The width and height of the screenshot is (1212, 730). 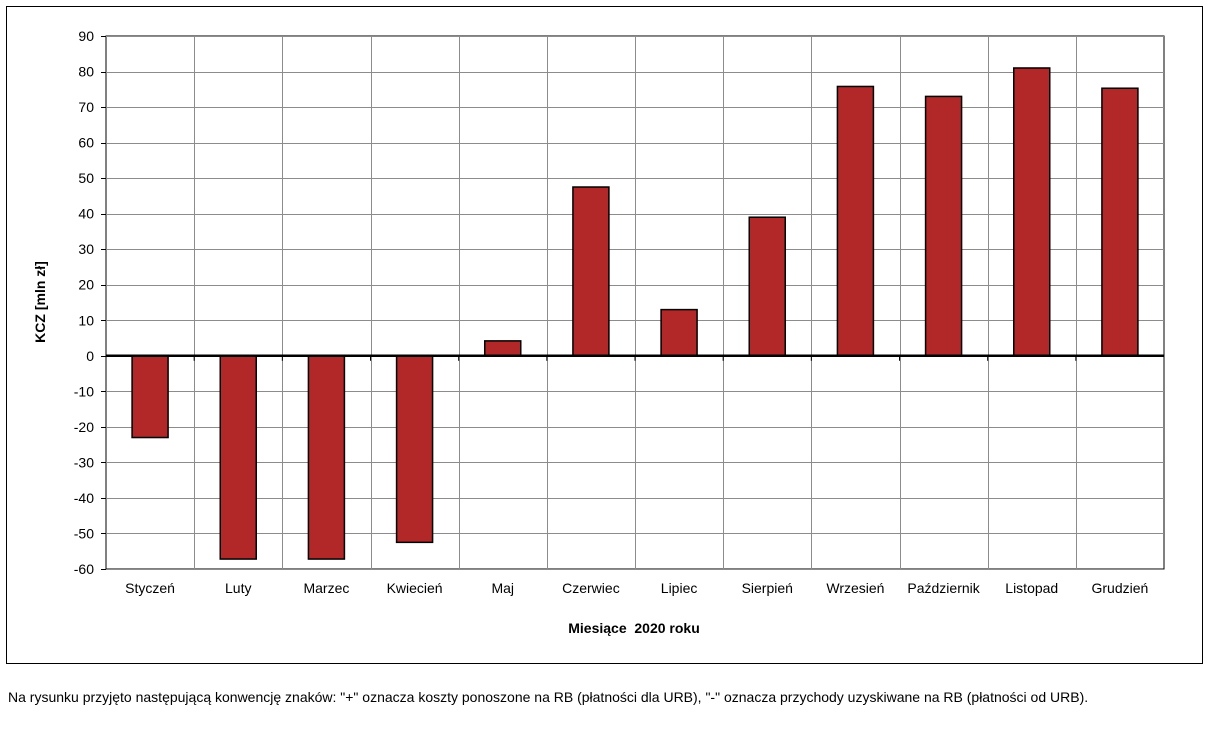 What do you see at coordinates (86, 36) in the screenshot?
I see `y-tick-label: 90` at bounding box center [86, 36].